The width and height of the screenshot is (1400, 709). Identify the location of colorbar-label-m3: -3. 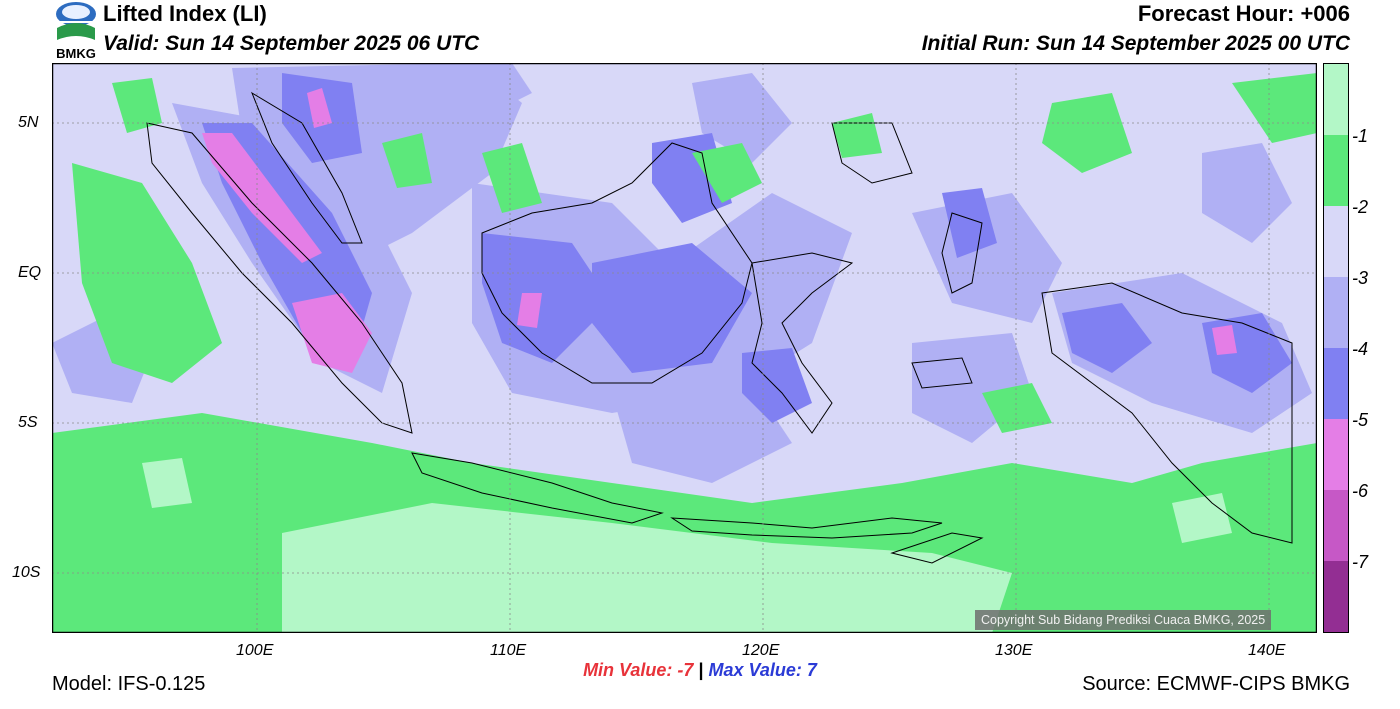
(1360, 278).